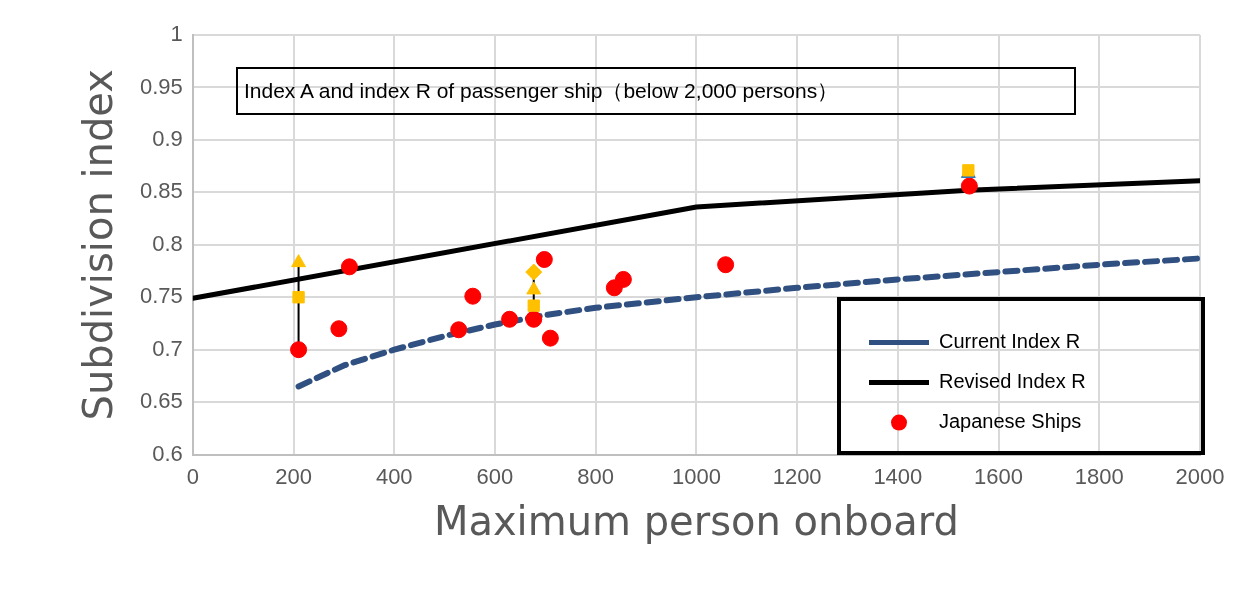  I want to click on y-axis-title: Subdivision index, so click(98, 245).